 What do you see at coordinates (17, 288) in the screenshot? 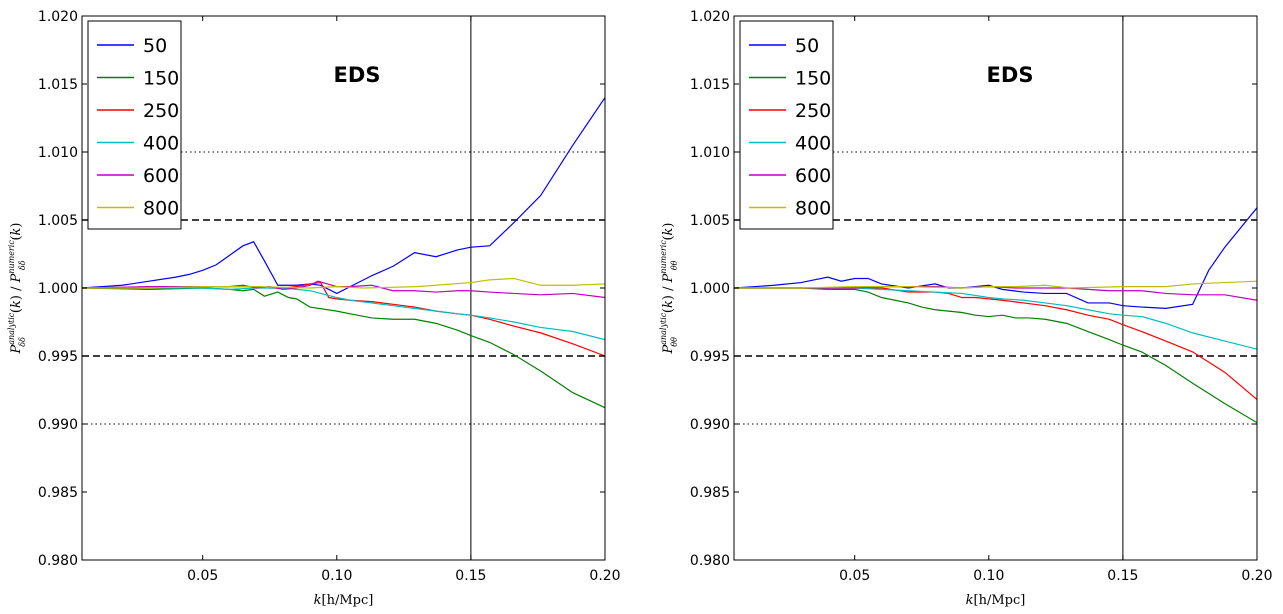
I see `y-axis-label: Panalytic δδ(k) / Pnumeric δδ(k)` at bounding box center [17, 288].